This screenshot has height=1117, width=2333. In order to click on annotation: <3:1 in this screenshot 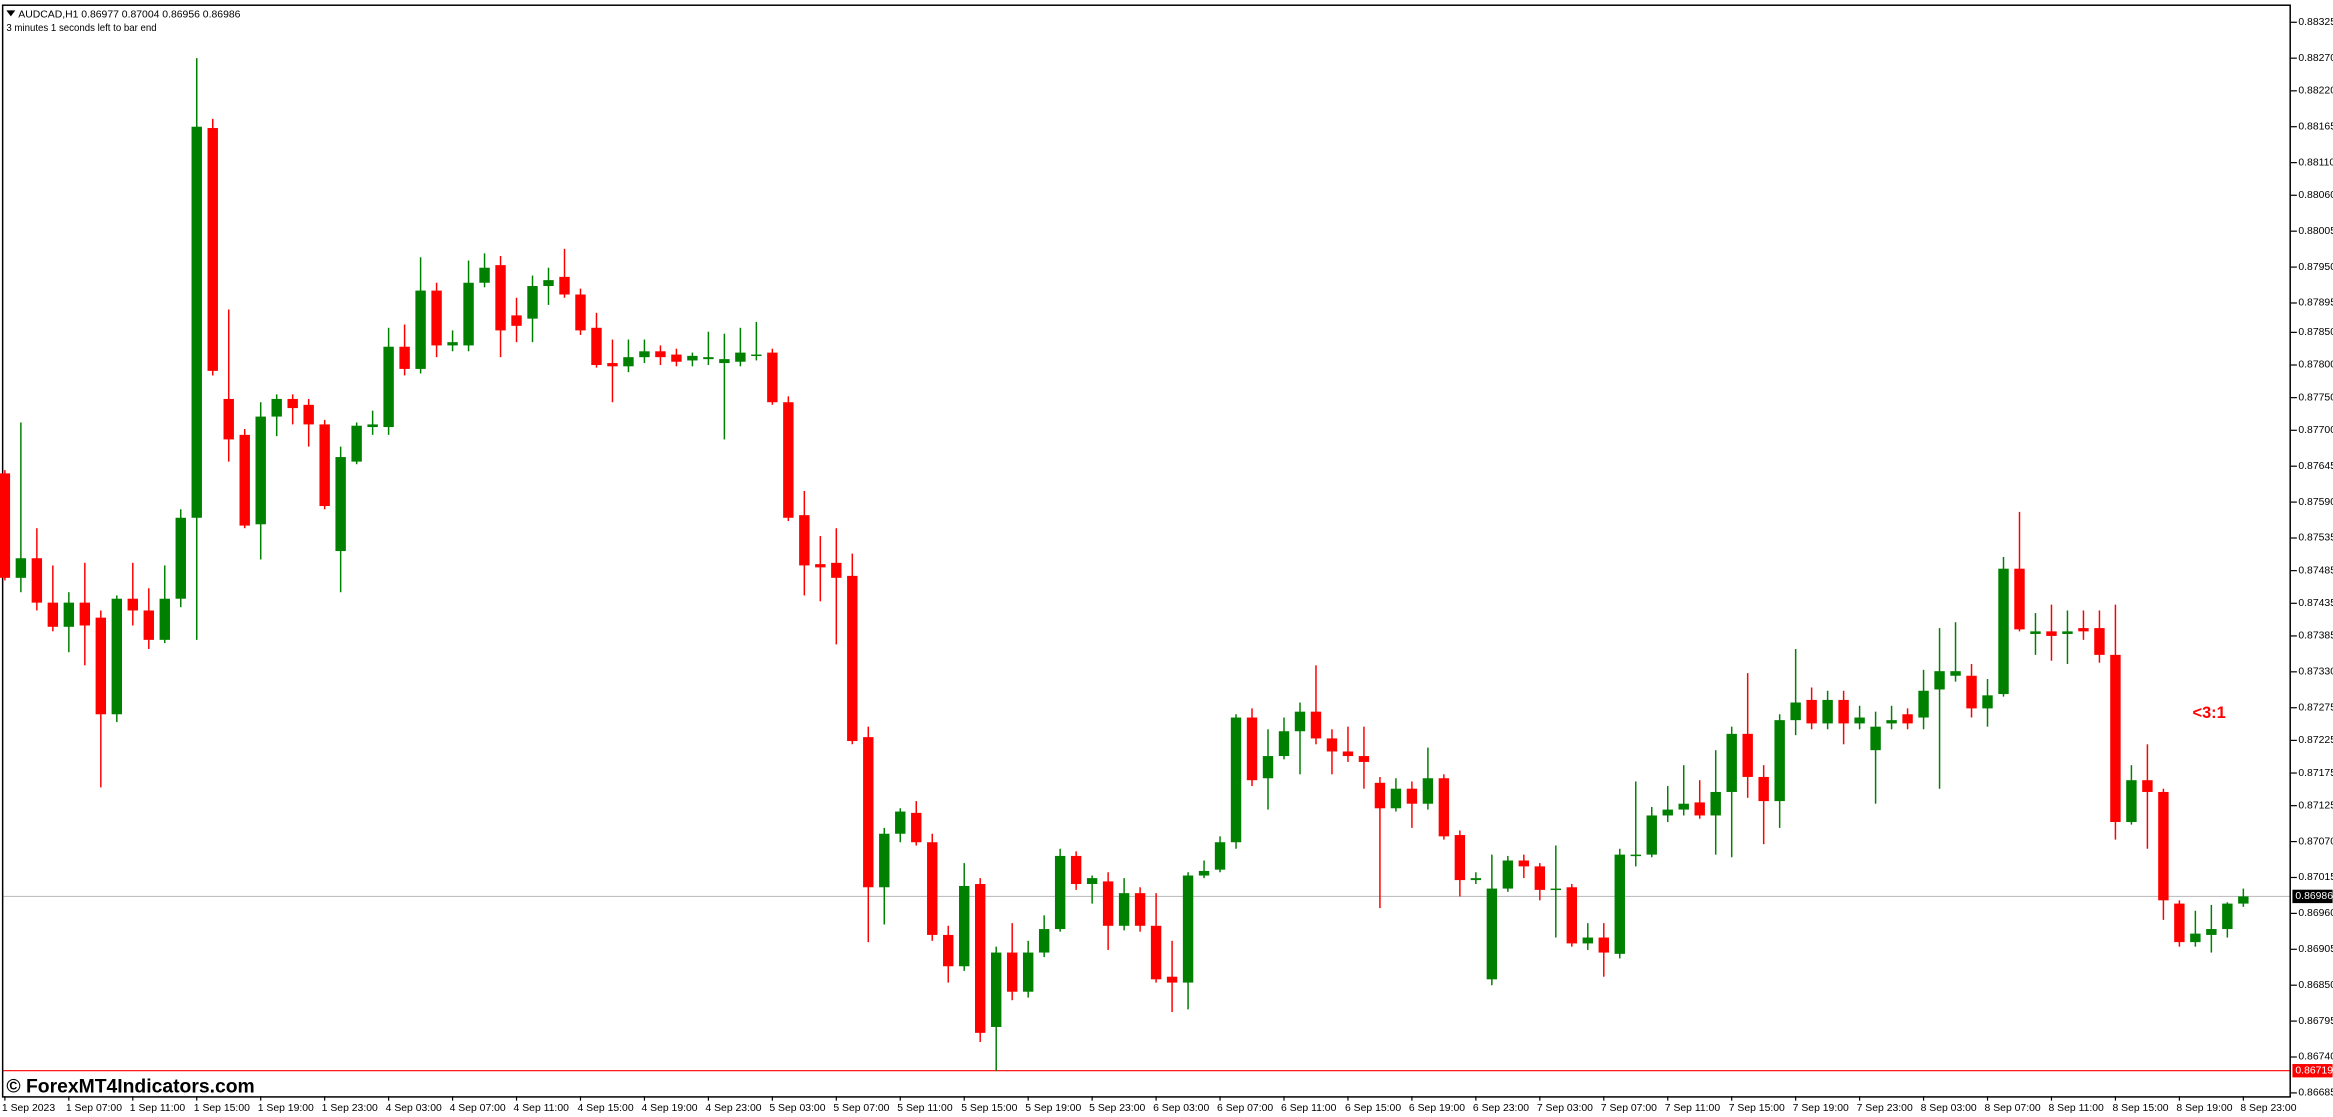, I will do `click(2209, 713)`.